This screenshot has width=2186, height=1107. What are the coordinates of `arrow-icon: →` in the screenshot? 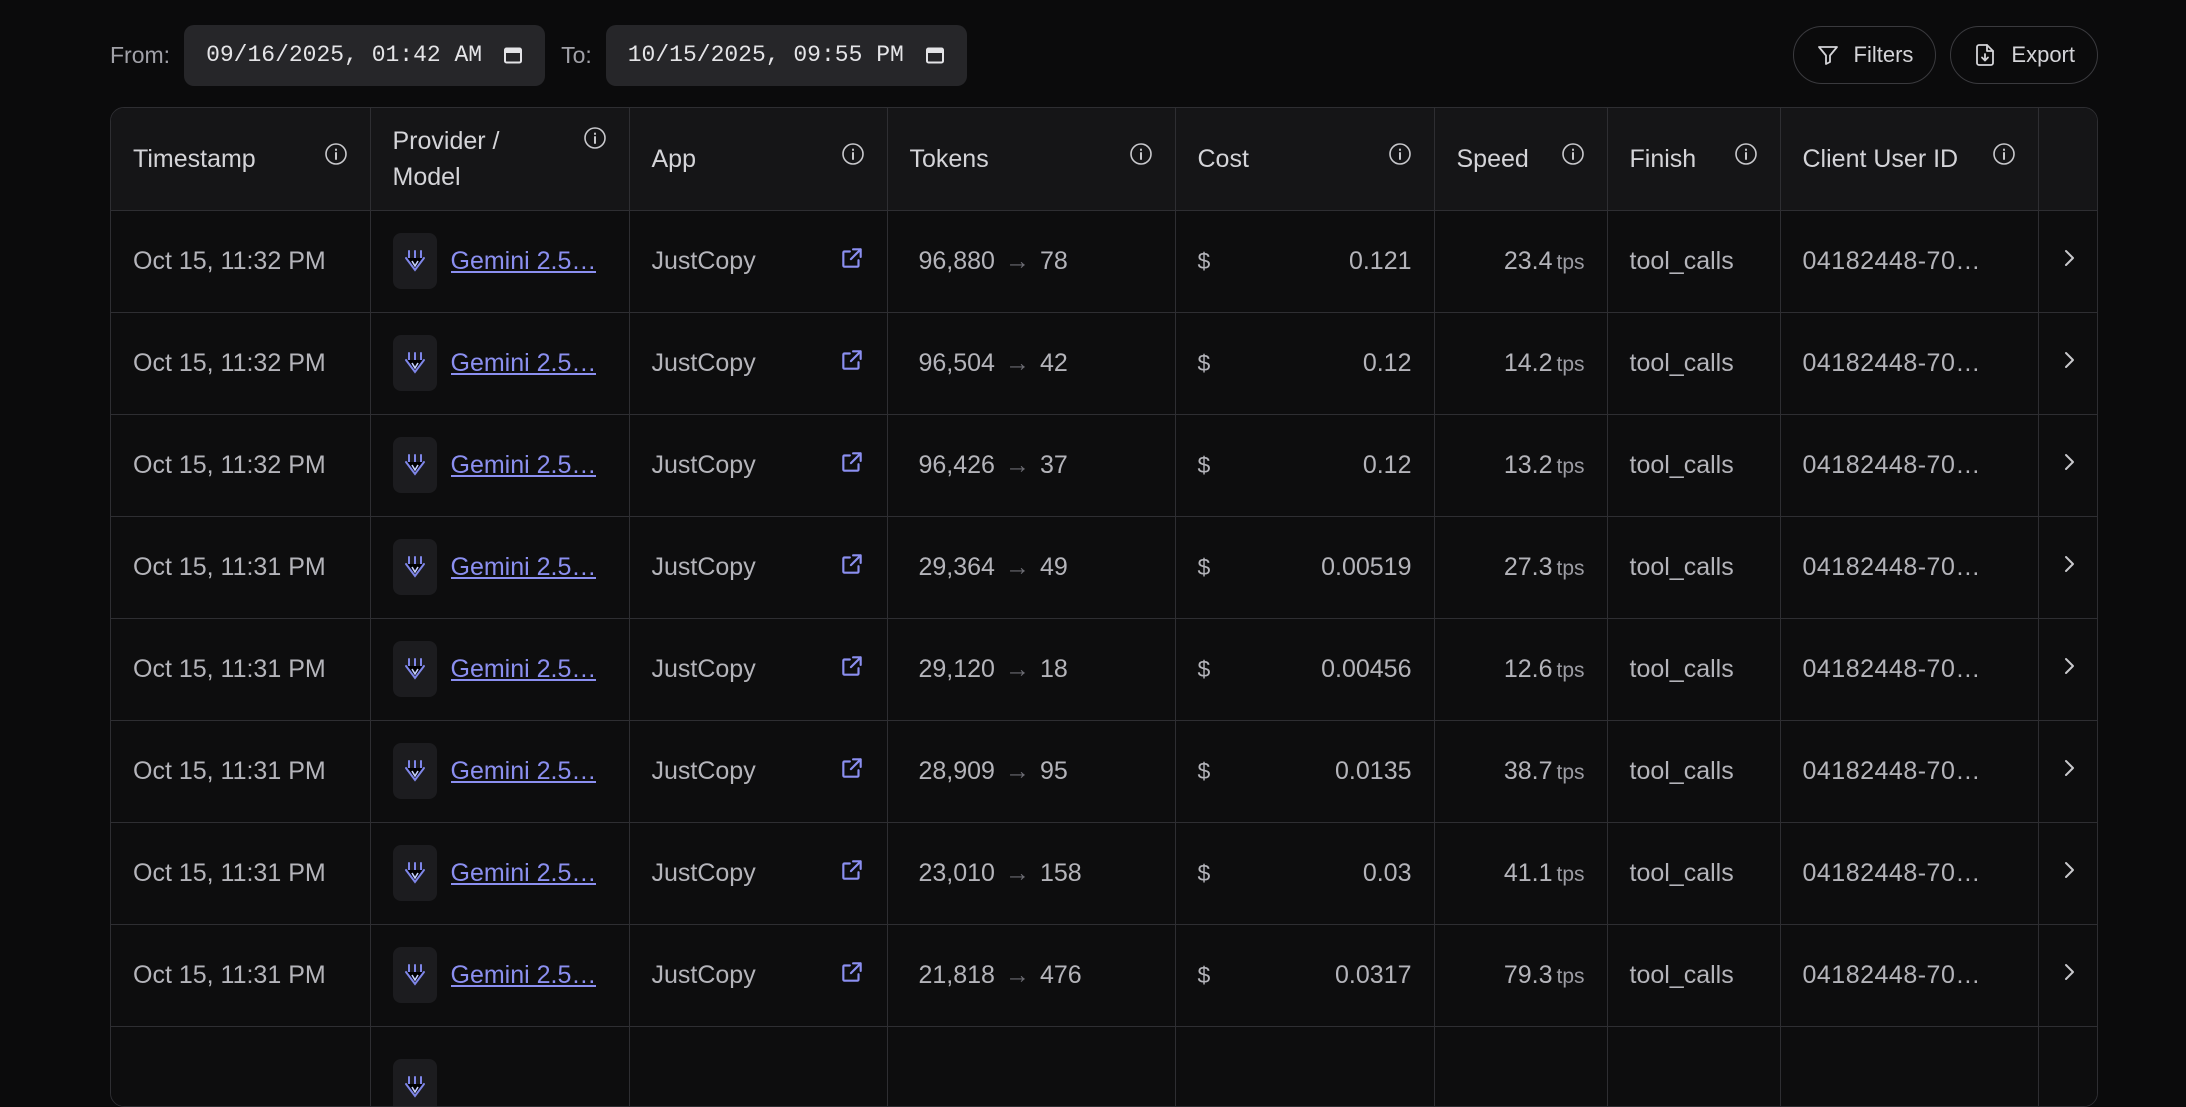 It's located at (1017, 566).